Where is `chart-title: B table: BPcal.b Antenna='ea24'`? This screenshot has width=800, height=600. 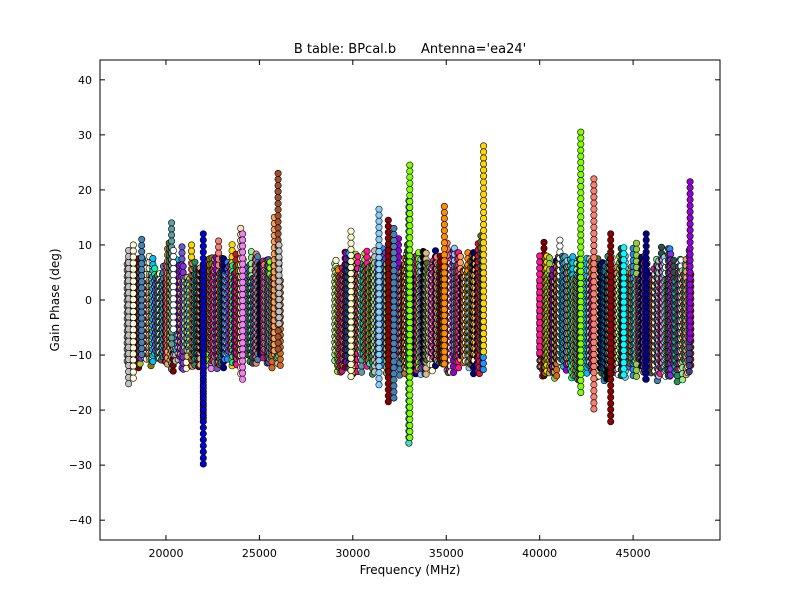
chart-title: B table: BPcal.b Antenna='ea24' is located at coordinates (410, 49).